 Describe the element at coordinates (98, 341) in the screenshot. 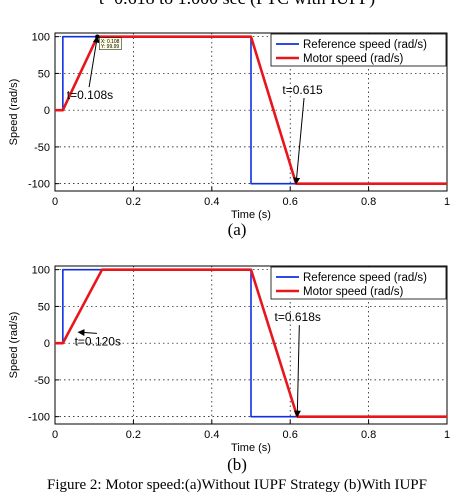

I see `annotation-label: t=0.120s` at that location.